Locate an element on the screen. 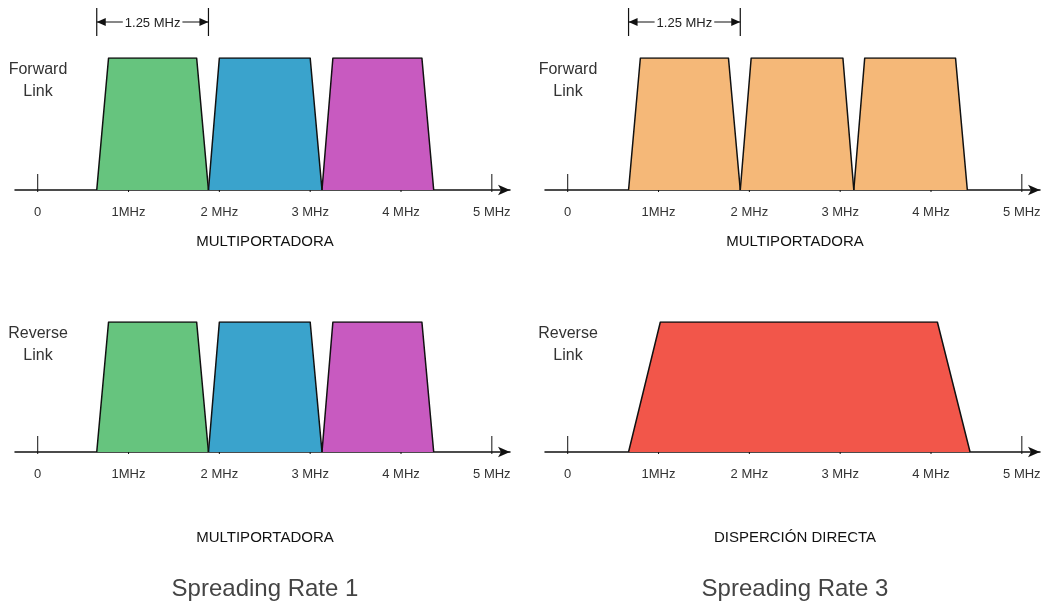 The width and height of the screenshot is (1060, 610). text: Spreading Rate 1 is located at coordinates (265, 588).